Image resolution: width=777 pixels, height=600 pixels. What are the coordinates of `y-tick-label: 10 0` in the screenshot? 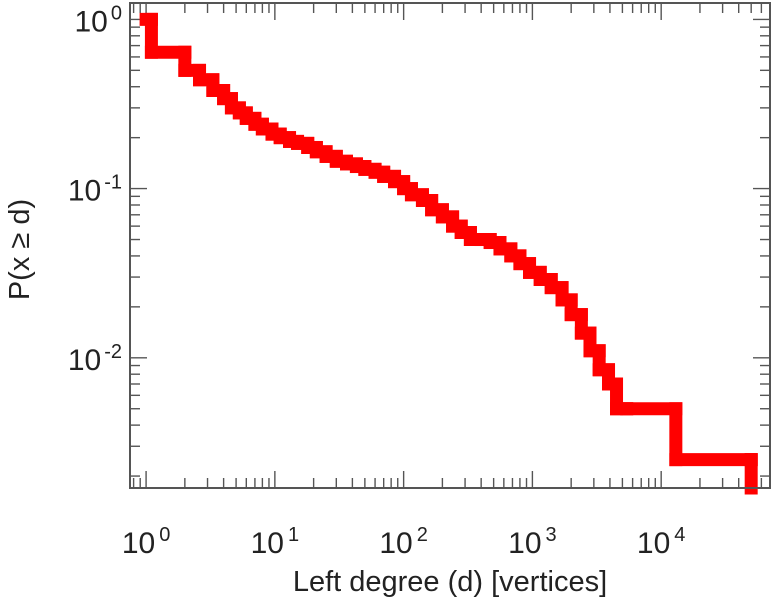 It's located at (99, 20).